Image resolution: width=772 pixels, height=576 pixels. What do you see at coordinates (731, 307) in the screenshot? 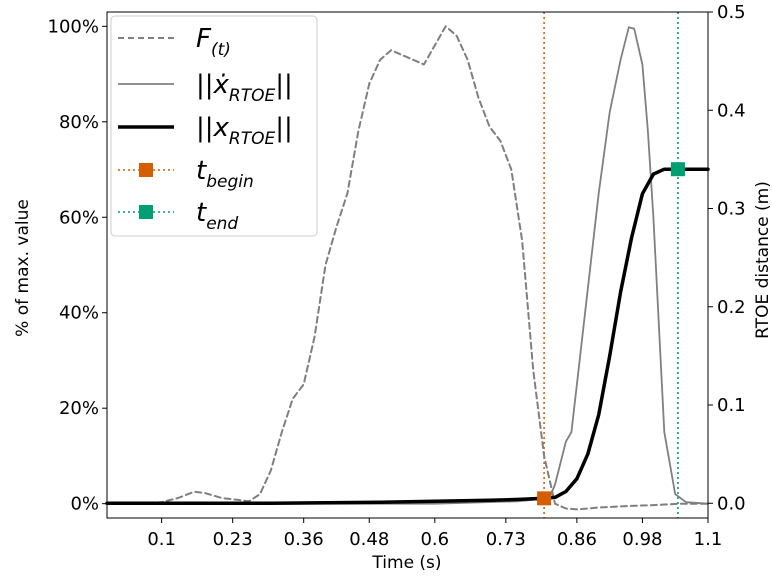
I see `y2-tick-label: 0.2` at bounding box center [731, 307].